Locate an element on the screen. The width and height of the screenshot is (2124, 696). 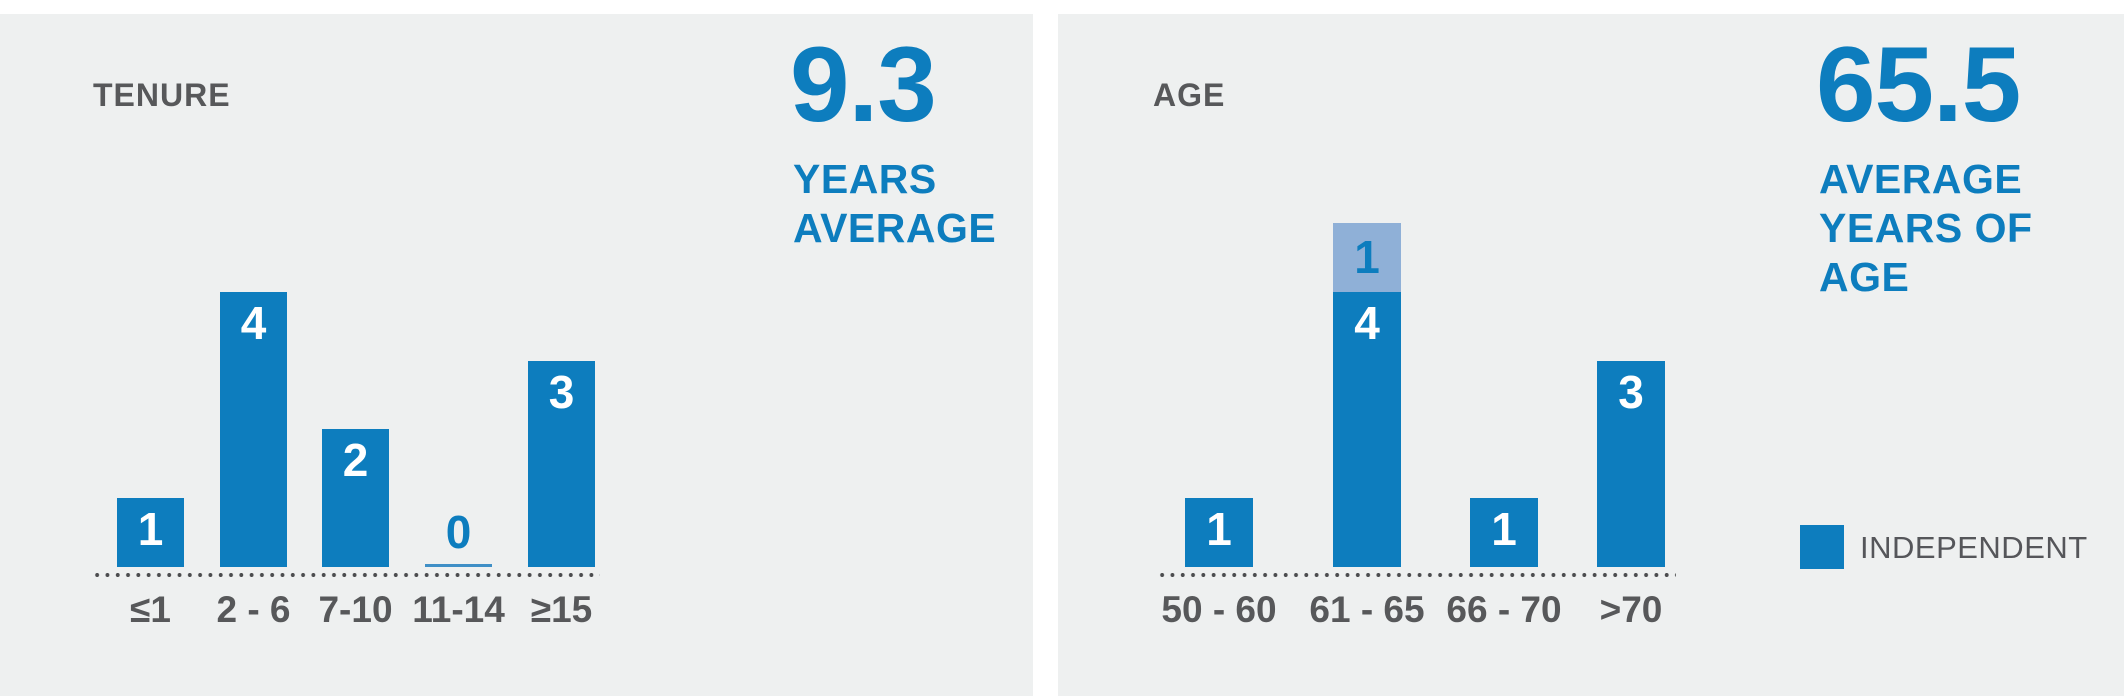
tenure-average-value: 9.3 is located at coordinates (863, 84).